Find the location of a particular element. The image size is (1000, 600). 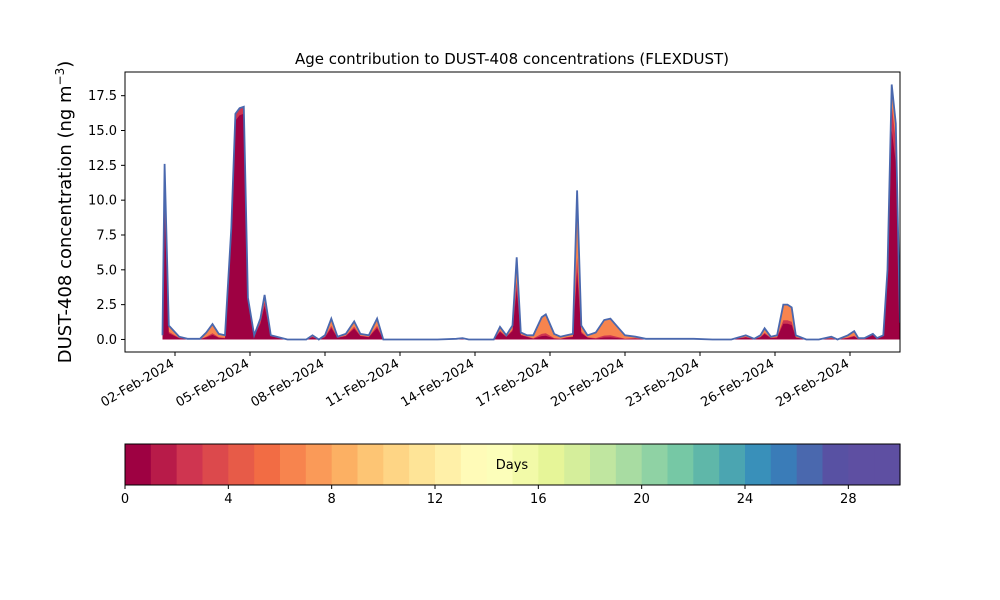

y-tick-label: 15.0 is located at coordinates (102, 131).